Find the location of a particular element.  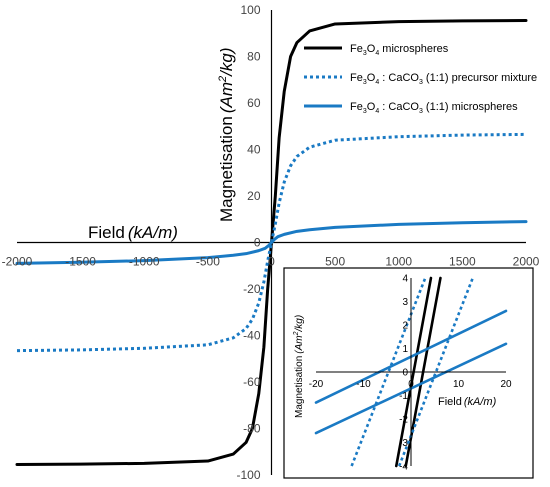

inset-y-tick-label: 4 is located at coordinates (405, 279).